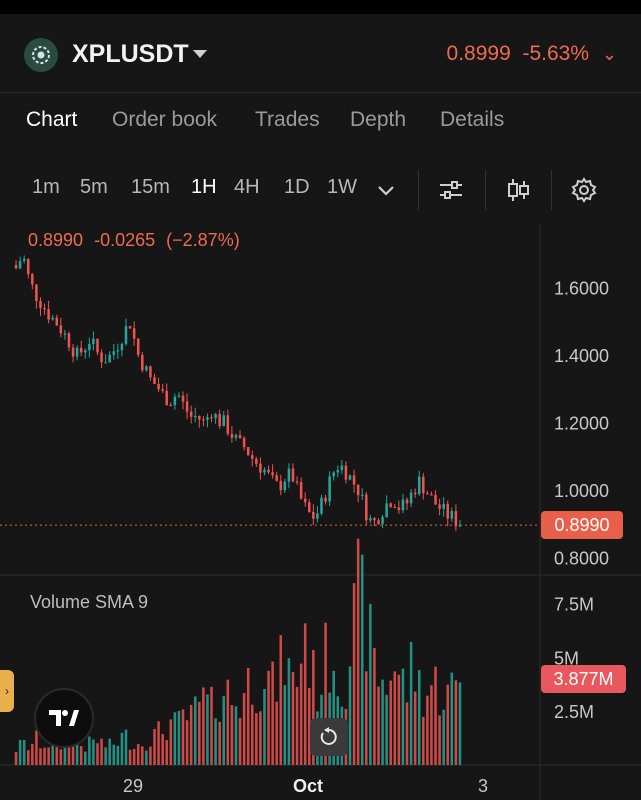 Image resolution: width=641 pixels, height=800 pixels. I want to click on interval-toolbar: 1m 5m 15m 1H 4H 1D 1W, so click(320, 190).